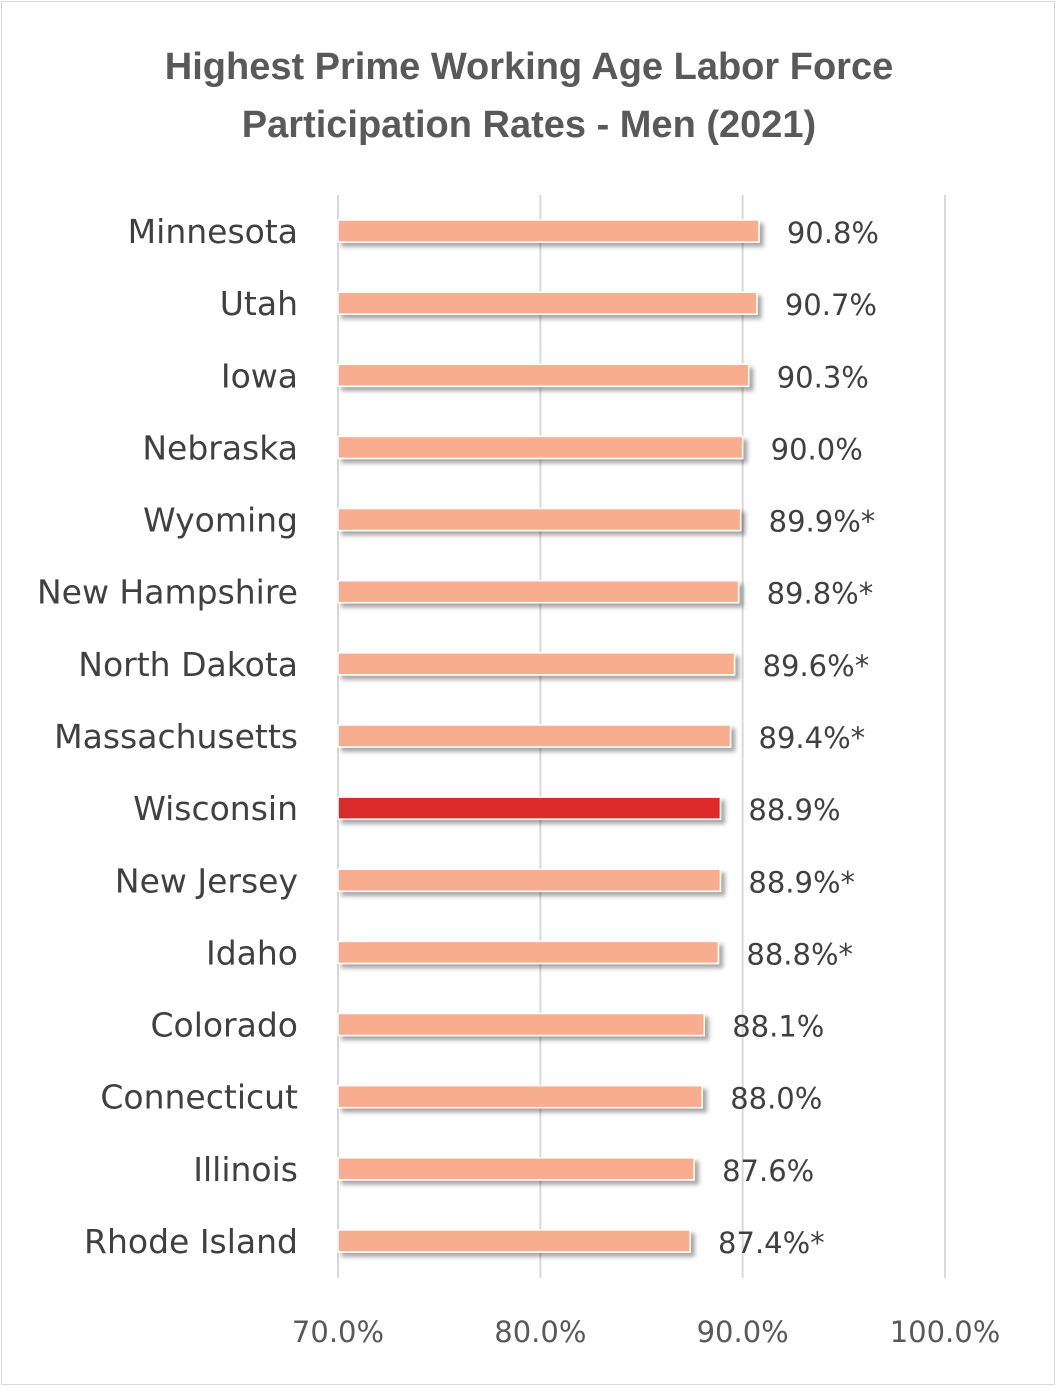 Image resolution: width=1058 pixels, height=1388 pixels. I want to click on category-label: Rhode Island, so click(191, 1241).